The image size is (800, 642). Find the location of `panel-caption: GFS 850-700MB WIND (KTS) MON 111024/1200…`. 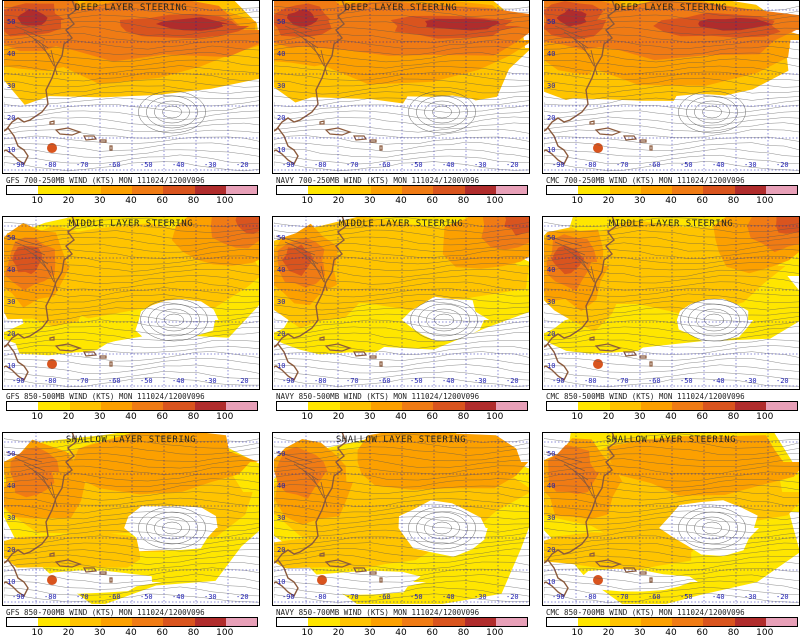

panel-caption: GFS 850-700MB WIND (KTS) MON 111024/1200… is located at coordinates (105, 612).